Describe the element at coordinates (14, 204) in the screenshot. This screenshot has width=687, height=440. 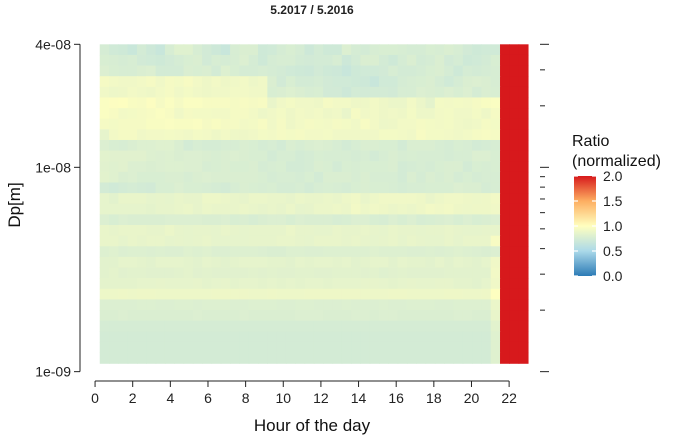
I see `y-axis-label: Dp[m]` at that location.